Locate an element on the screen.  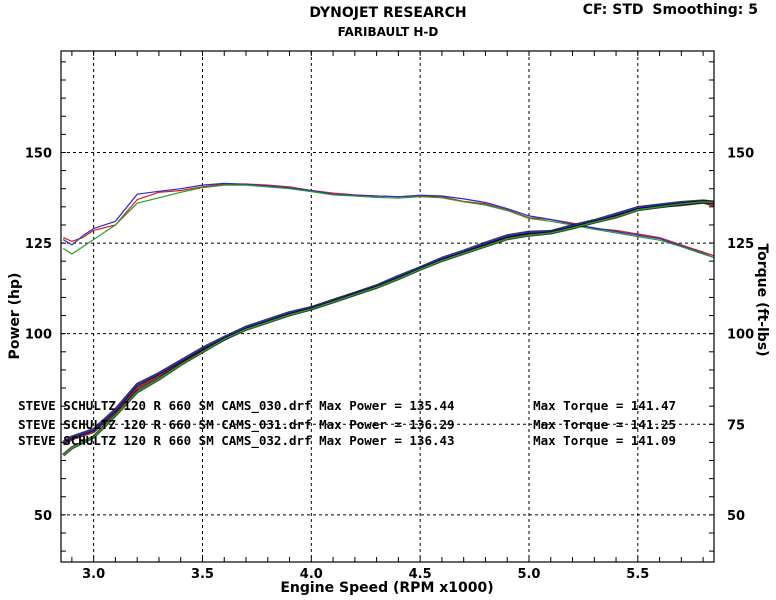
x-tick-label-4: 5.0 is located at coordinates (528, 574).